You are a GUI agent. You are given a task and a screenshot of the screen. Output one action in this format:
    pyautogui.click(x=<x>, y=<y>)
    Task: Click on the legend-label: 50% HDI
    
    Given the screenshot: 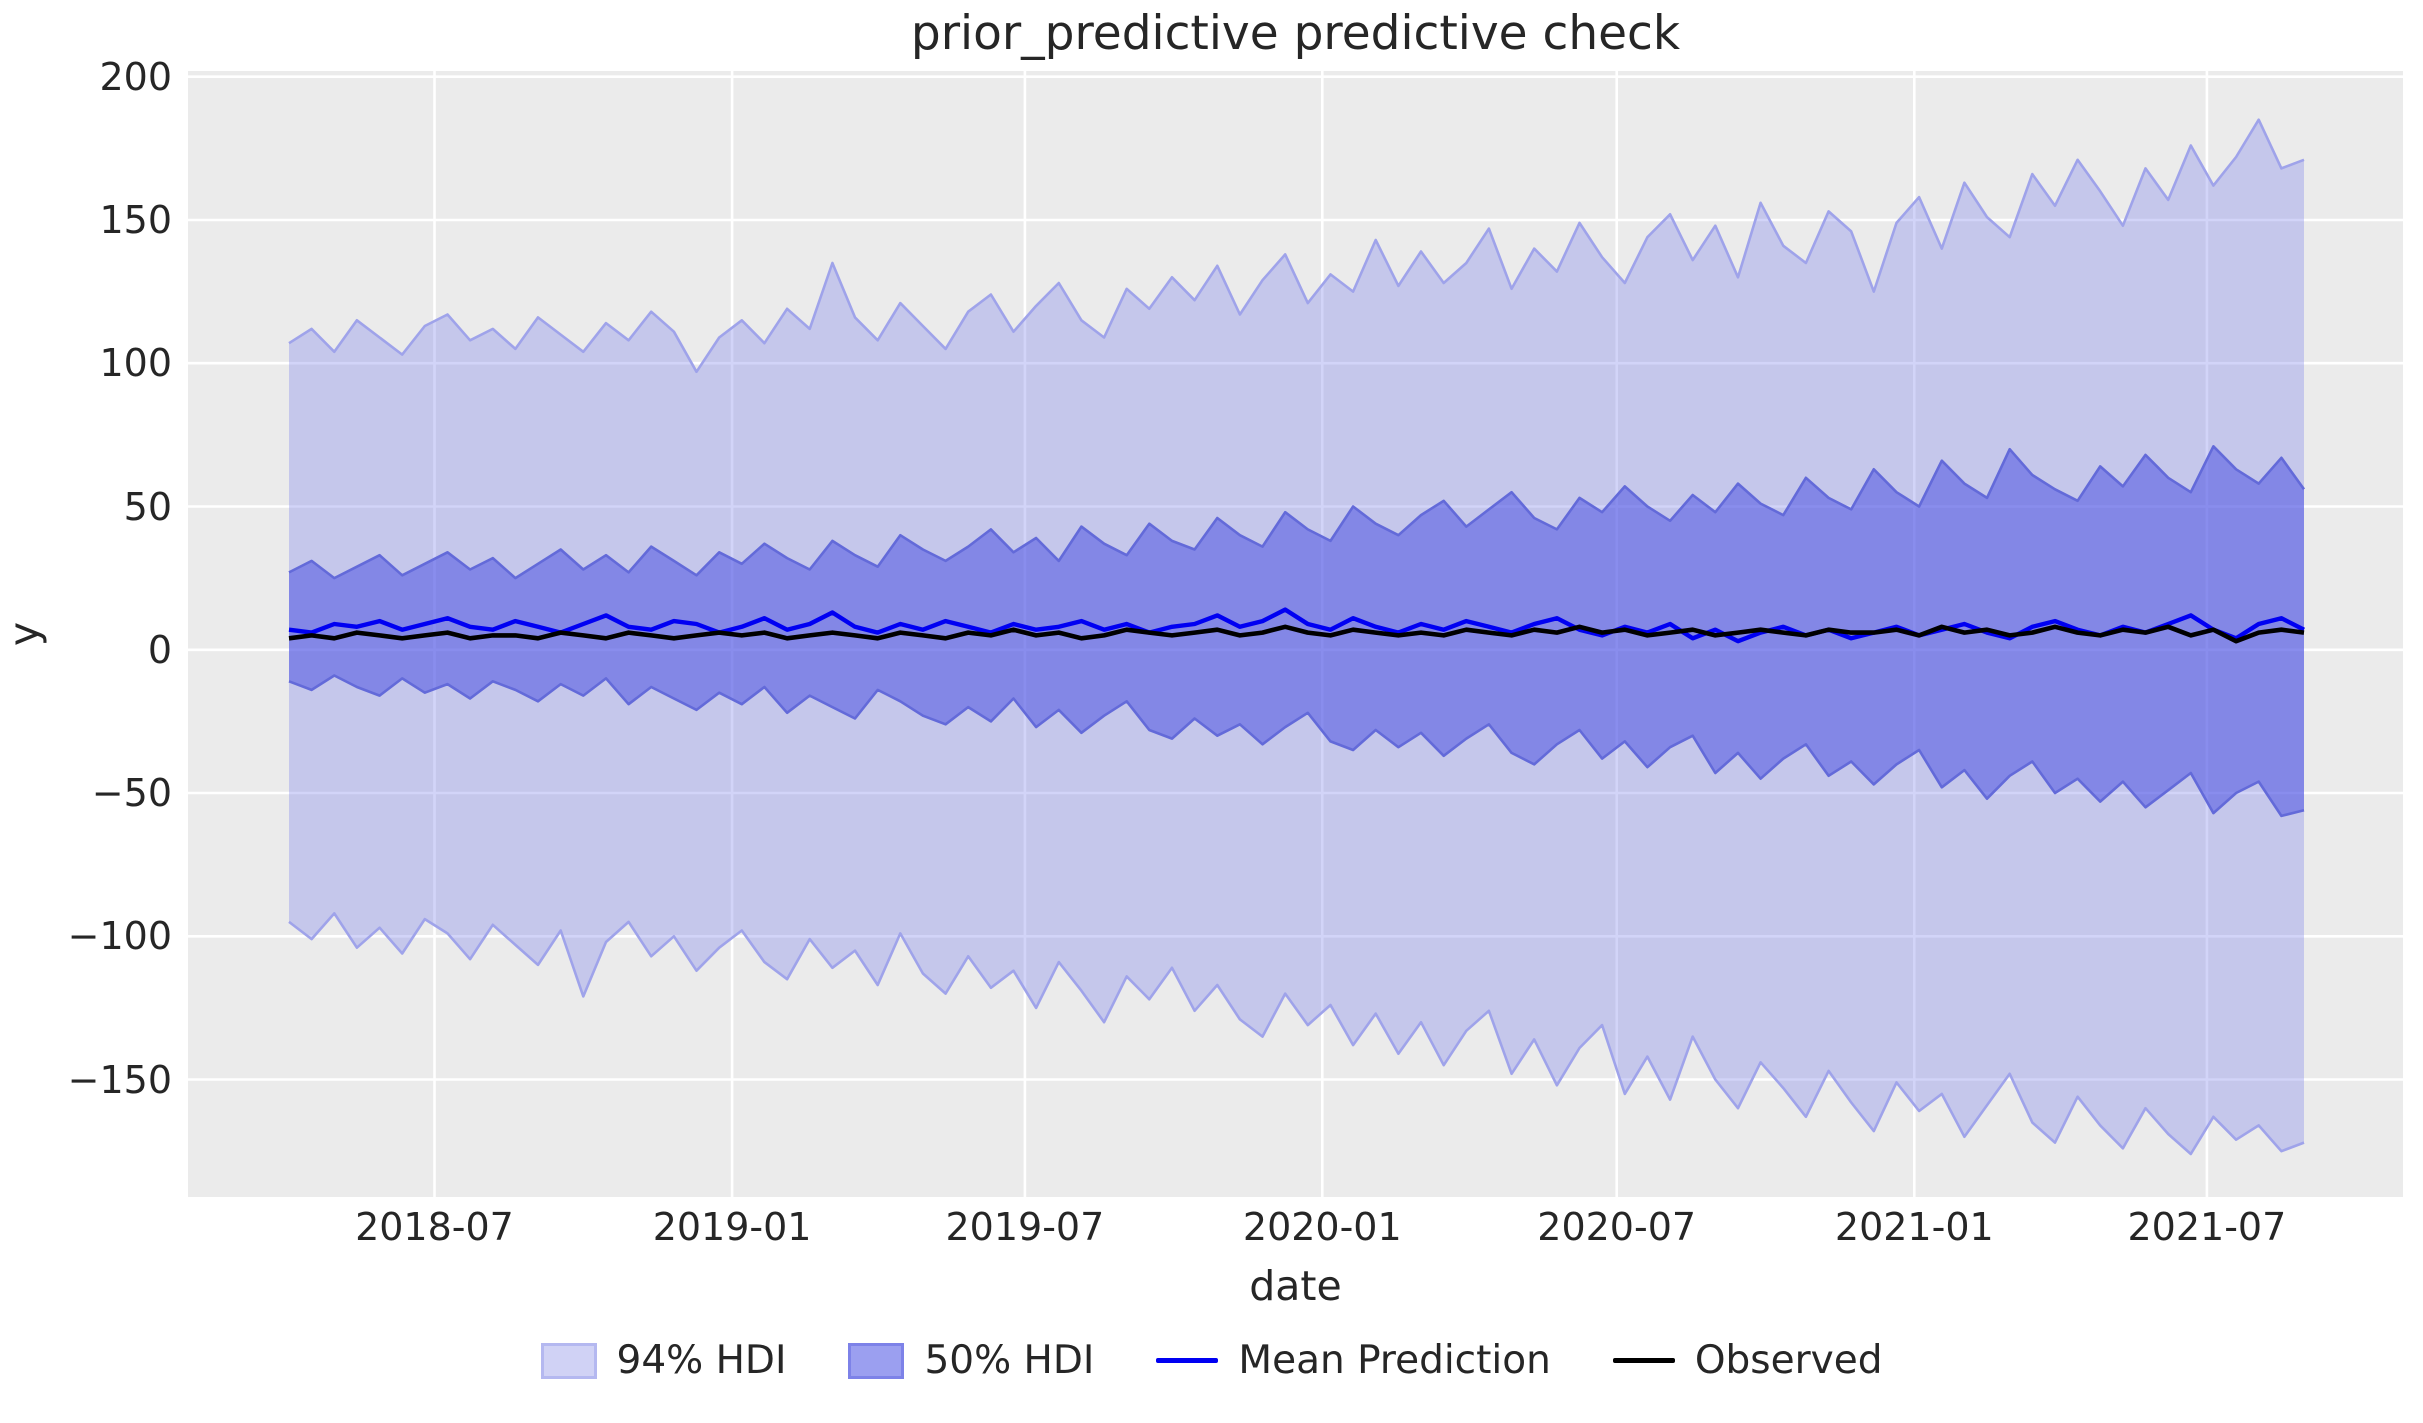 What is the action you would take?
    pyautogui.click(x=1009, y=1360)
    